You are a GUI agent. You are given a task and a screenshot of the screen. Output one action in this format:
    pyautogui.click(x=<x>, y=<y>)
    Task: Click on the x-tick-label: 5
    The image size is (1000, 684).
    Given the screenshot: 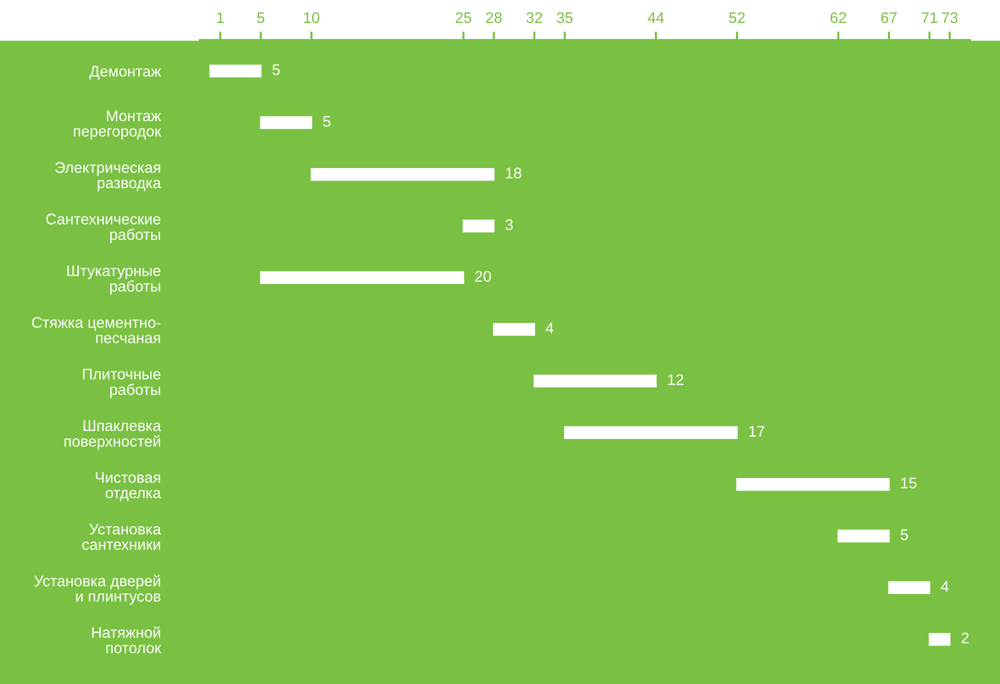 What is the action you would take?
    pyautogui.click(x=260, y=18)
    